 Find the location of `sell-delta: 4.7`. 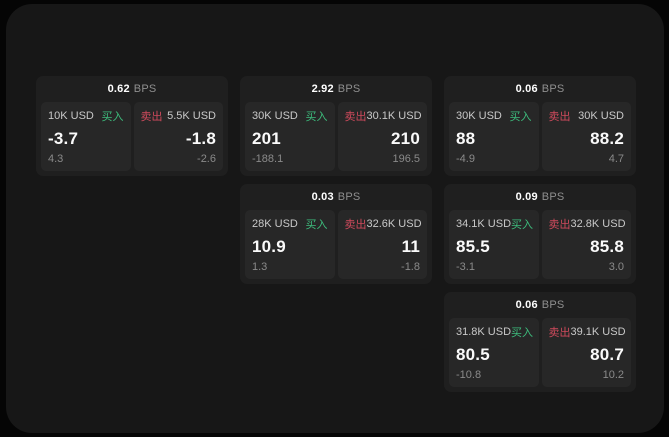

sell-delta: 4.7 is located at coordinates (616, 159).